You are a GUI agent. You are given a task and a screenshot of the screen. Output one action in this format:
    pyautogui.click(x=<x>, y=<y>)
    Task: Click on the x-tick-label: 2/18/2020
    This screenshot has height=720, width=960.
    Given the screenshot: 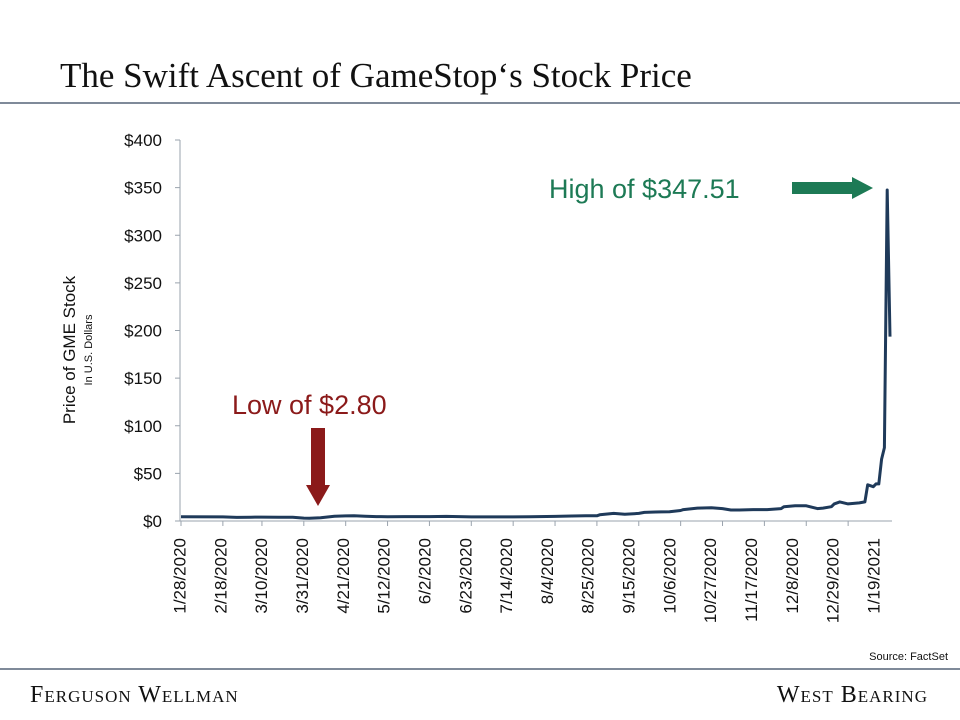 What is the action you would take?
    pyautogui.click(x=220, y=576)
    